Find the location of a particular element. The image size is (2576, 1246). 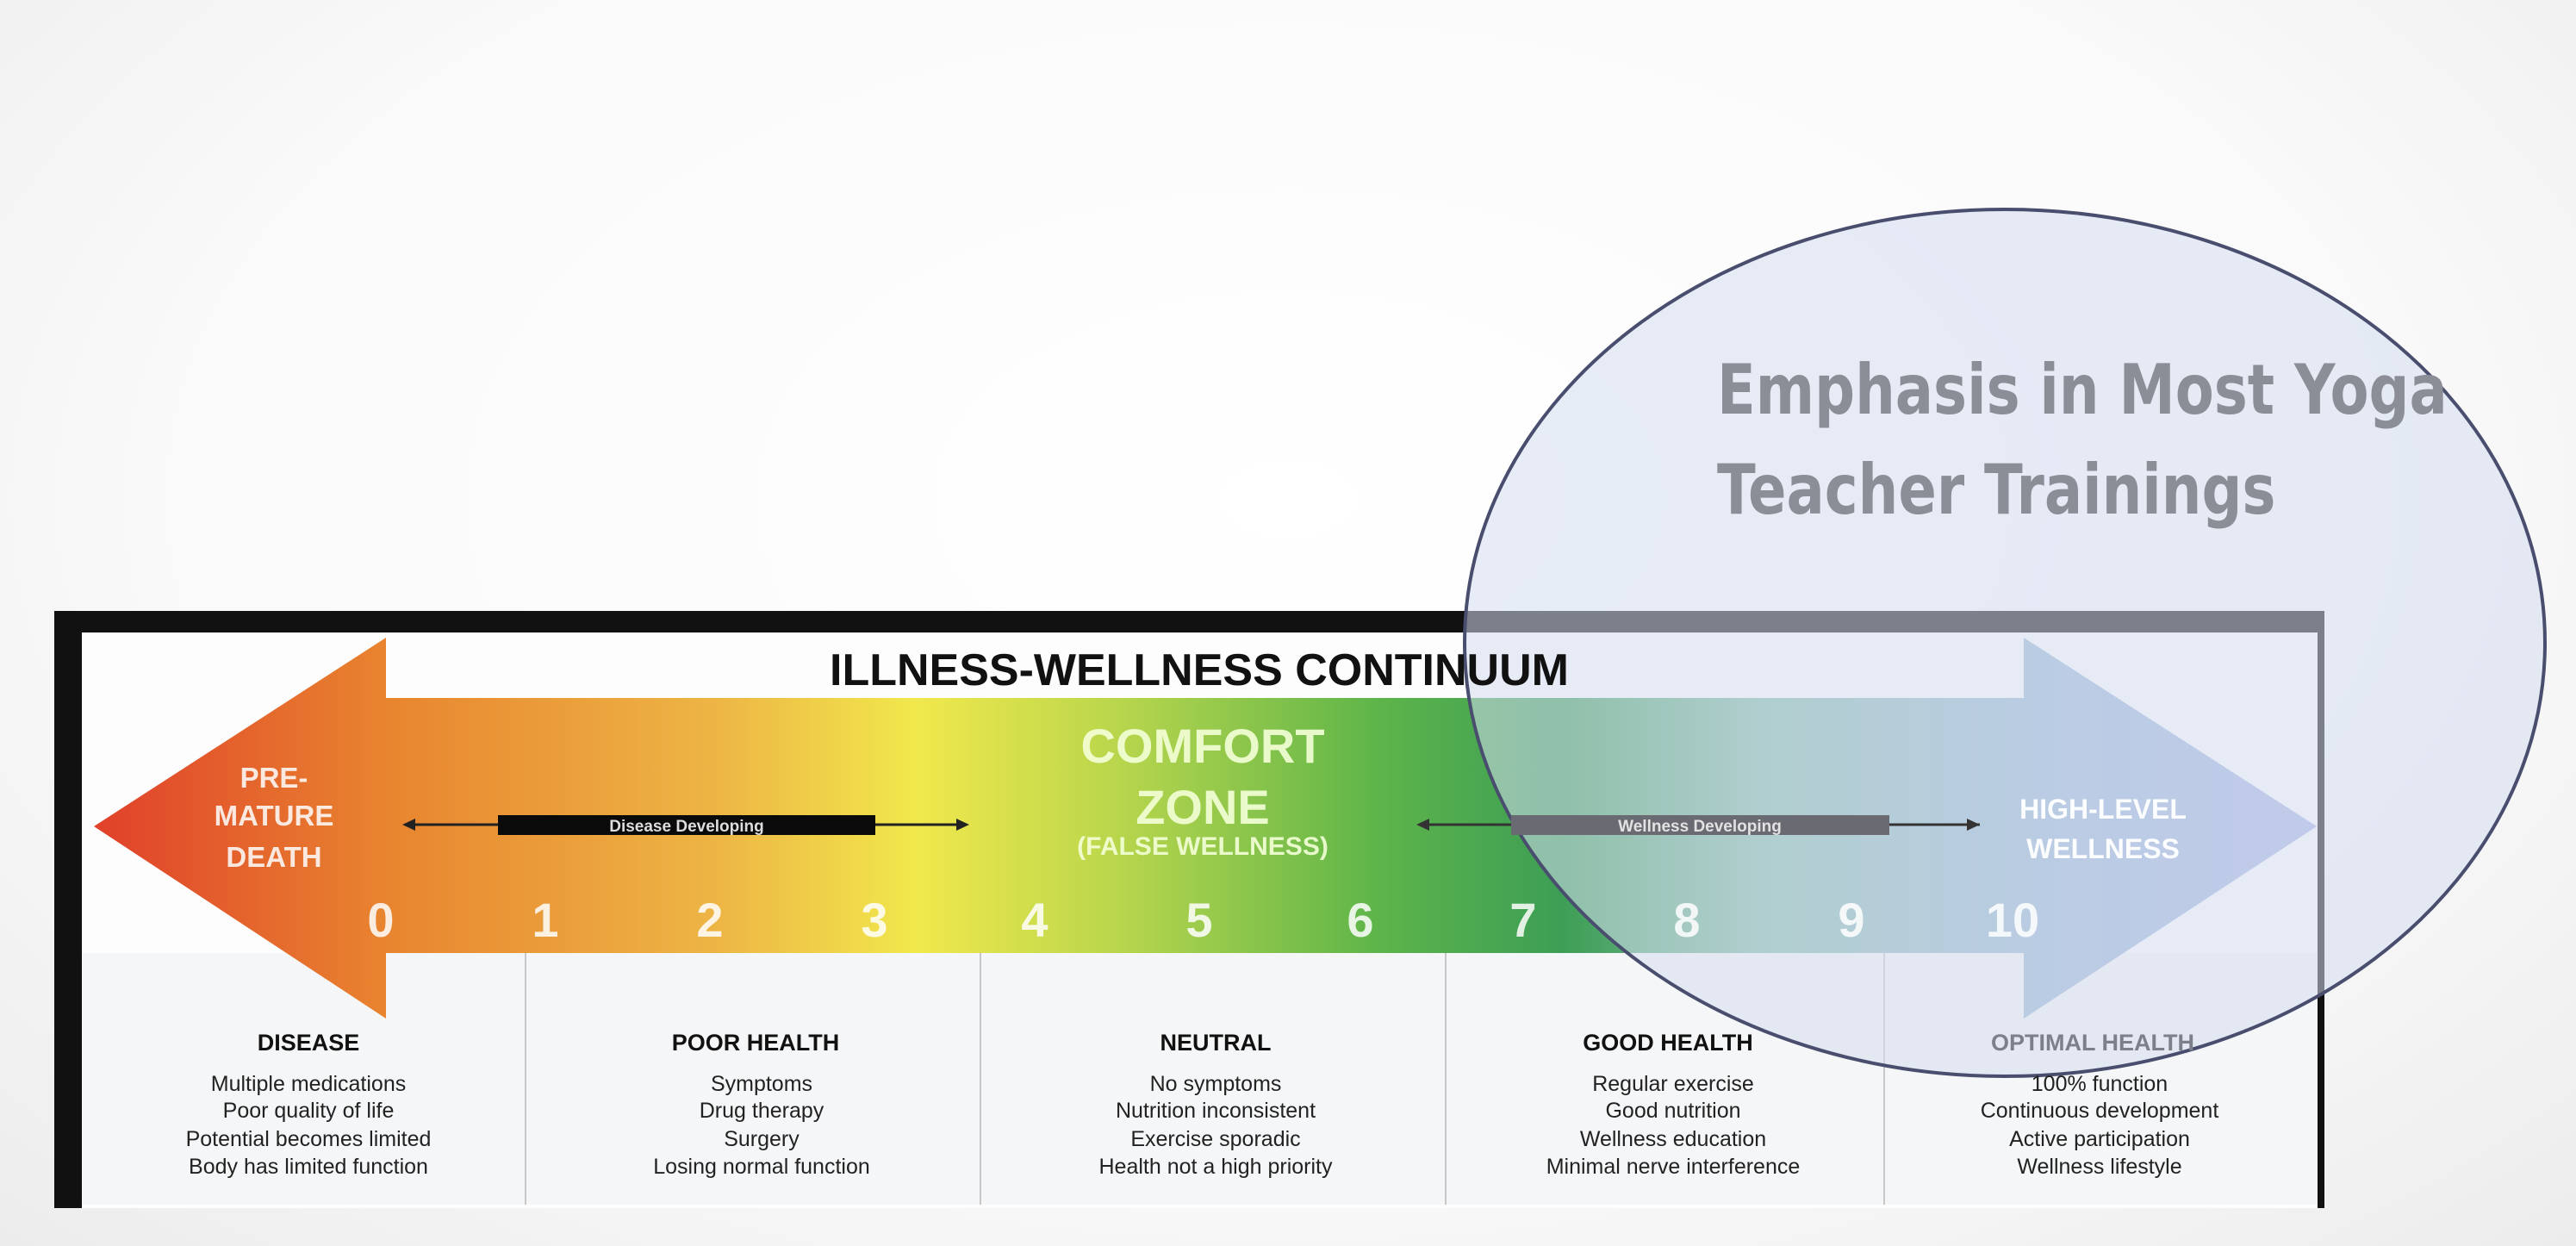

high-level-wellness-label: HIGH-LEVEL WELLNESS is located at coordinates (2103, 829).